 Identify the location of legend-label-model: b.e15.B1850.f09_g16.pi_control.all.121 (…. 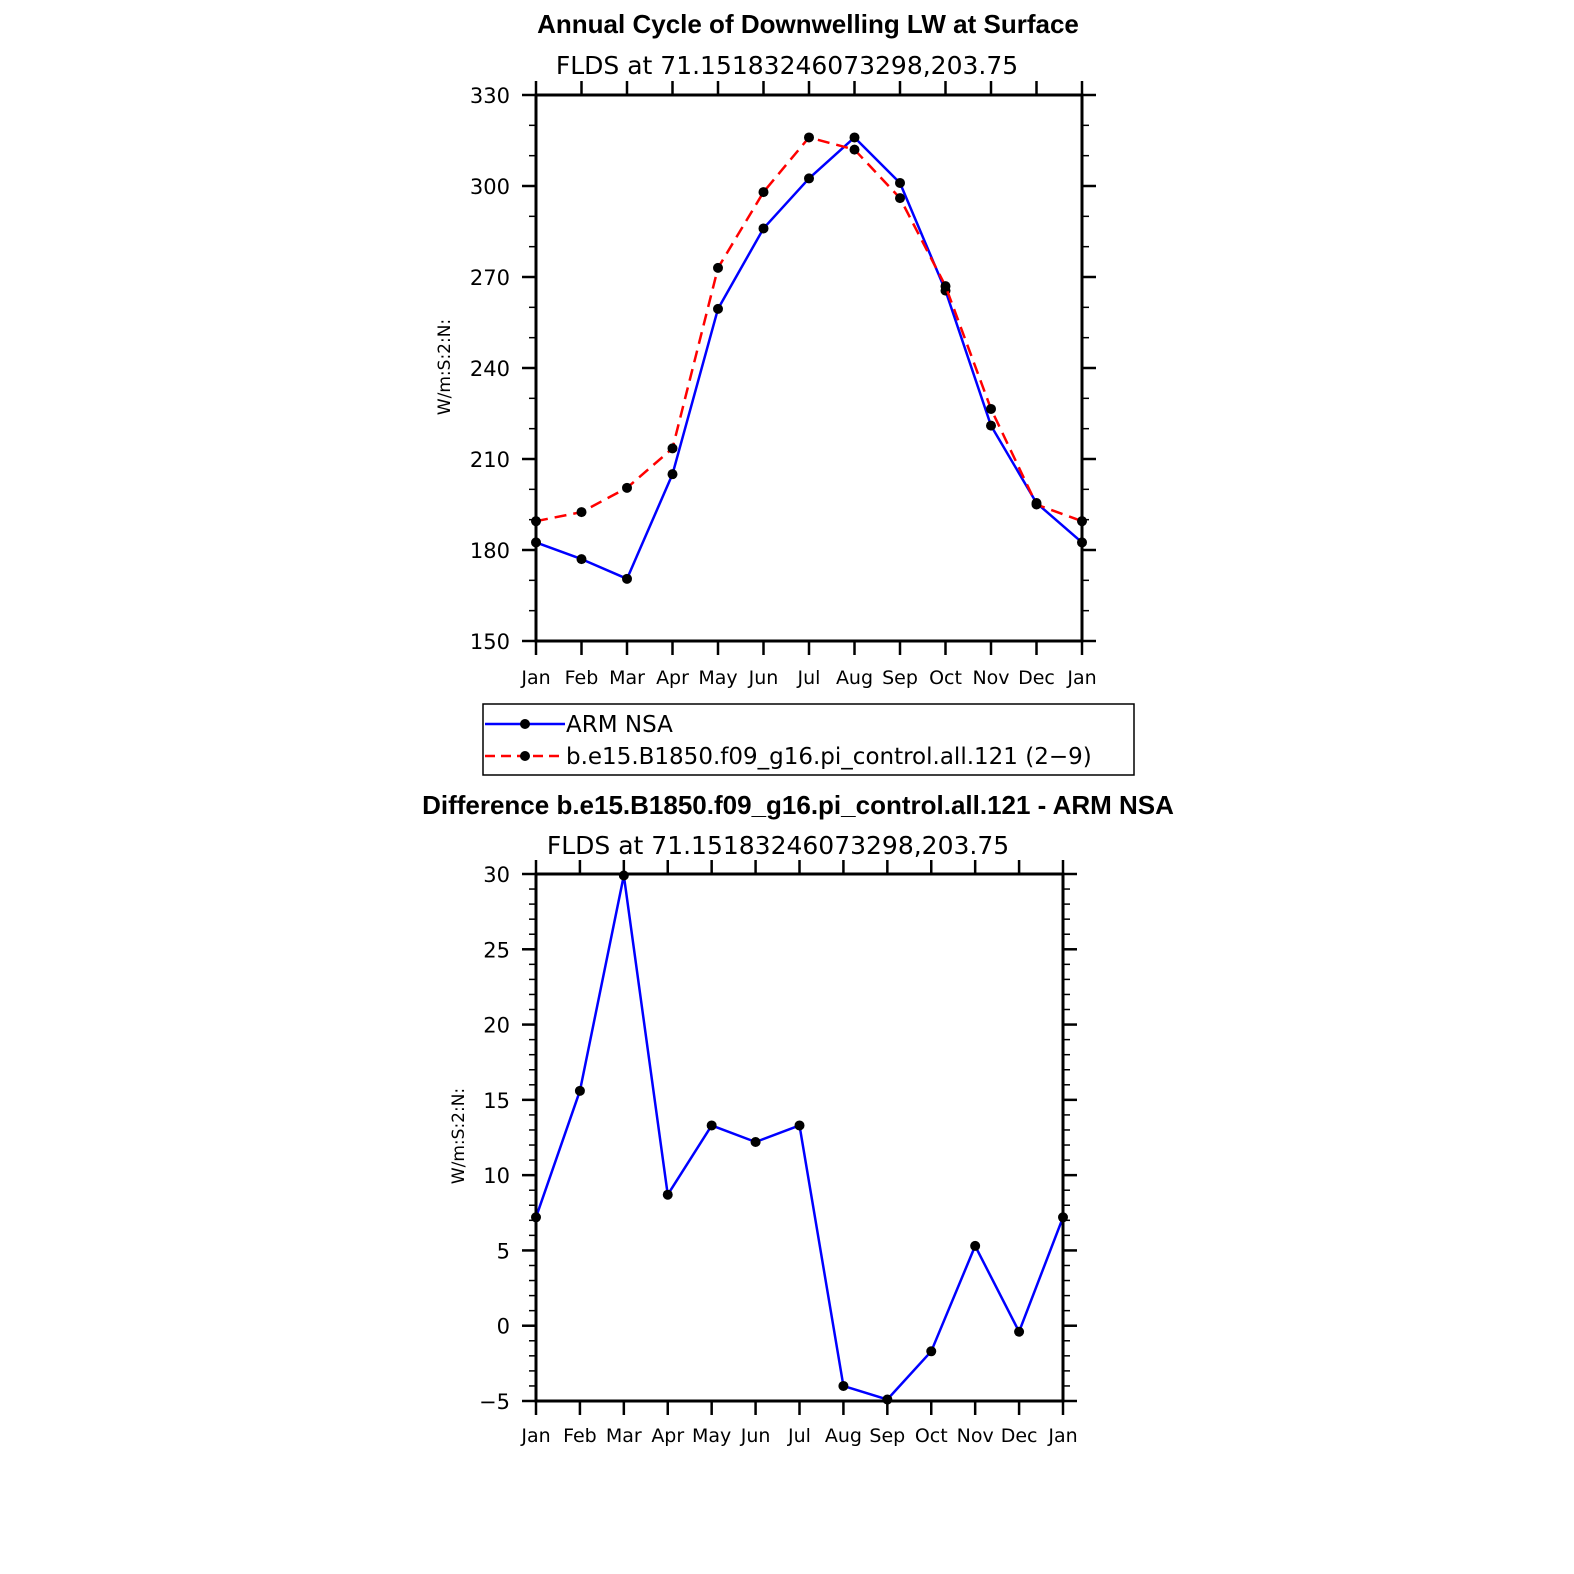
(829, 757).